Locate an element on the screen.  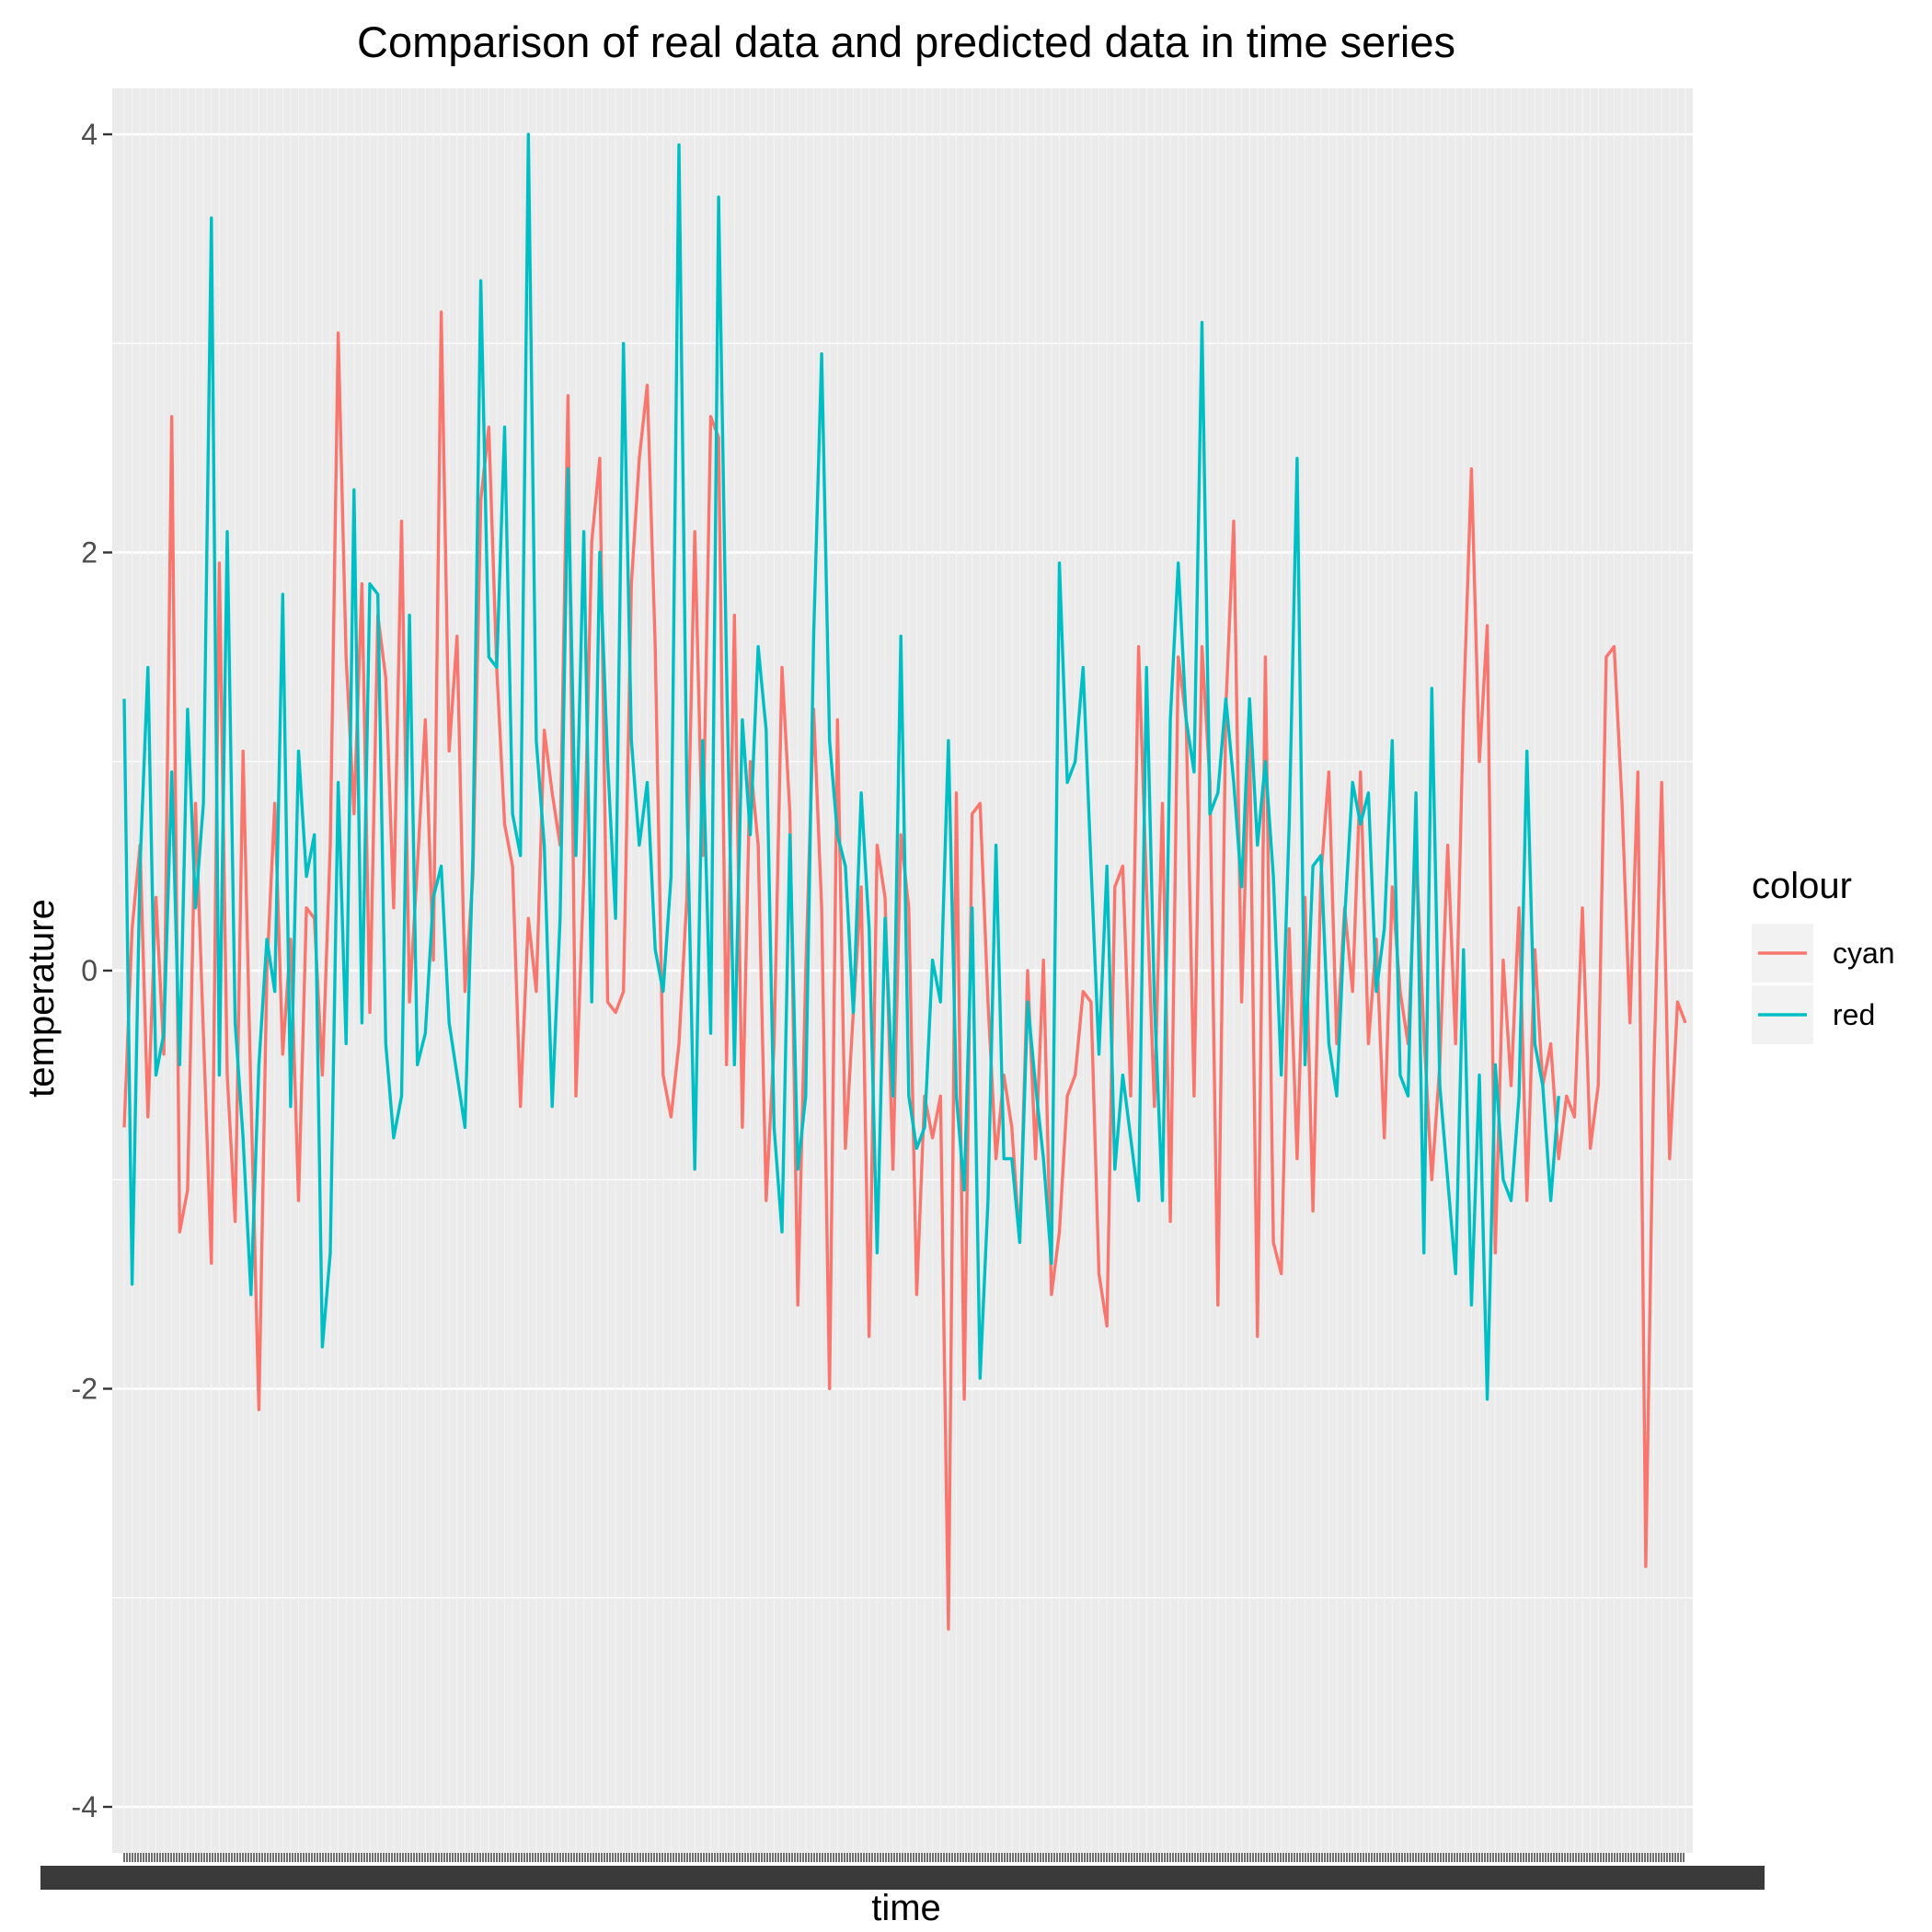
x-axis is located at coordinates (902, 1871).